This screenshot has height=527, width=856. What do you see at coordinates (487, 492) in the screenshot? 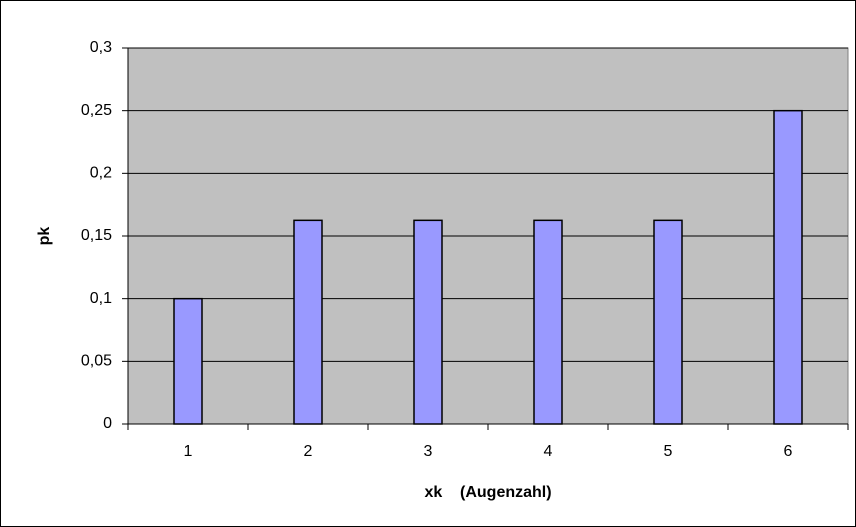
I see `x-axis-title: xk (Augenzahl)` at bounding box center [487, 492].